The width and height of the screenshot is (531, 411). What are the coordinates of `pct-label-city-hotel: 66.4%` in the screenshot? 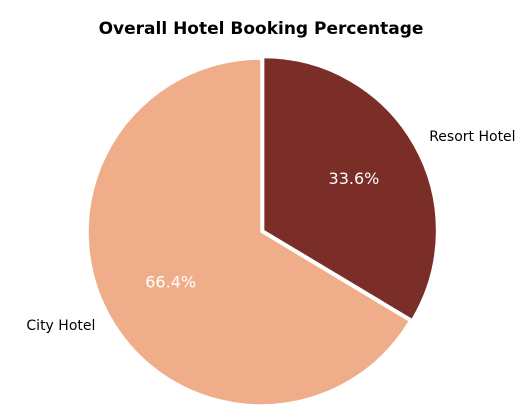 It's located at (170, 282).